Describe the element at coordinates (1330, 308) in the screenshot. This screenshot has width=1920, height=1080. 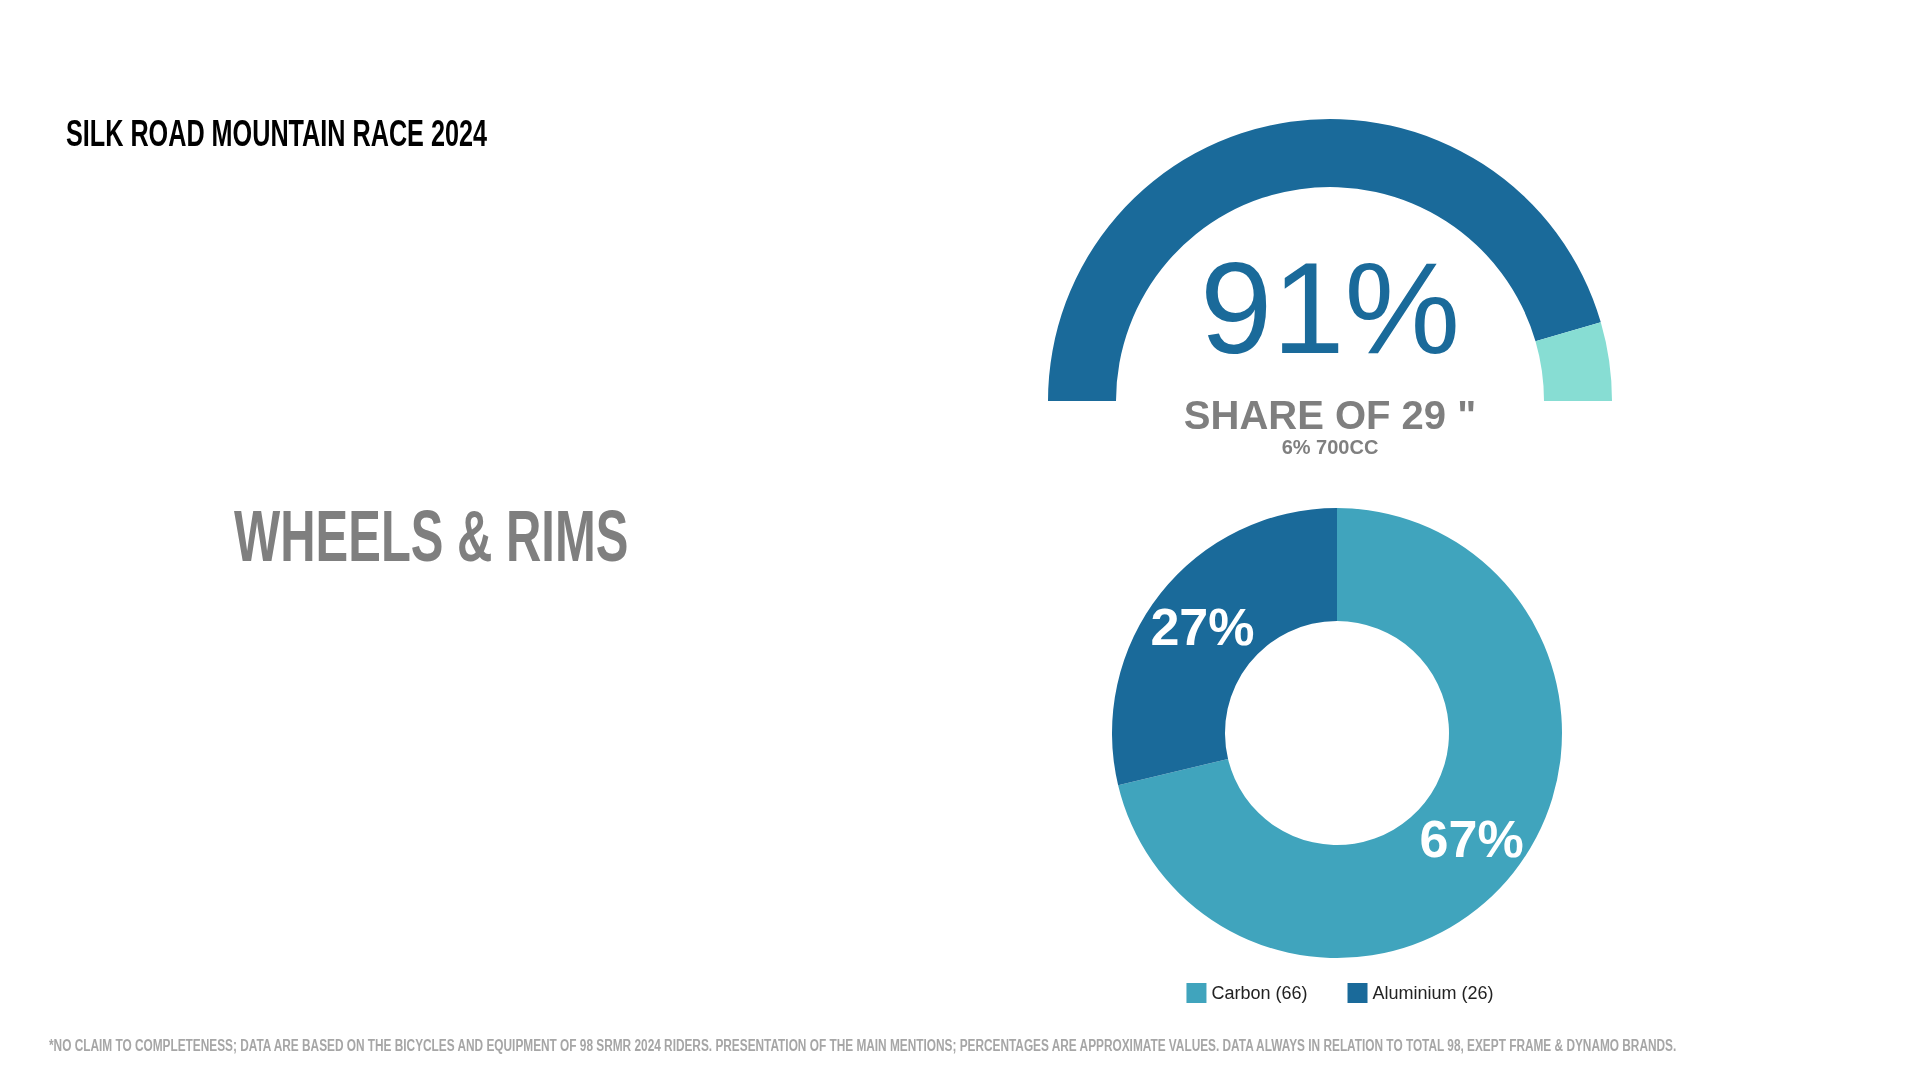
I see `data-label: 91%` at that location.